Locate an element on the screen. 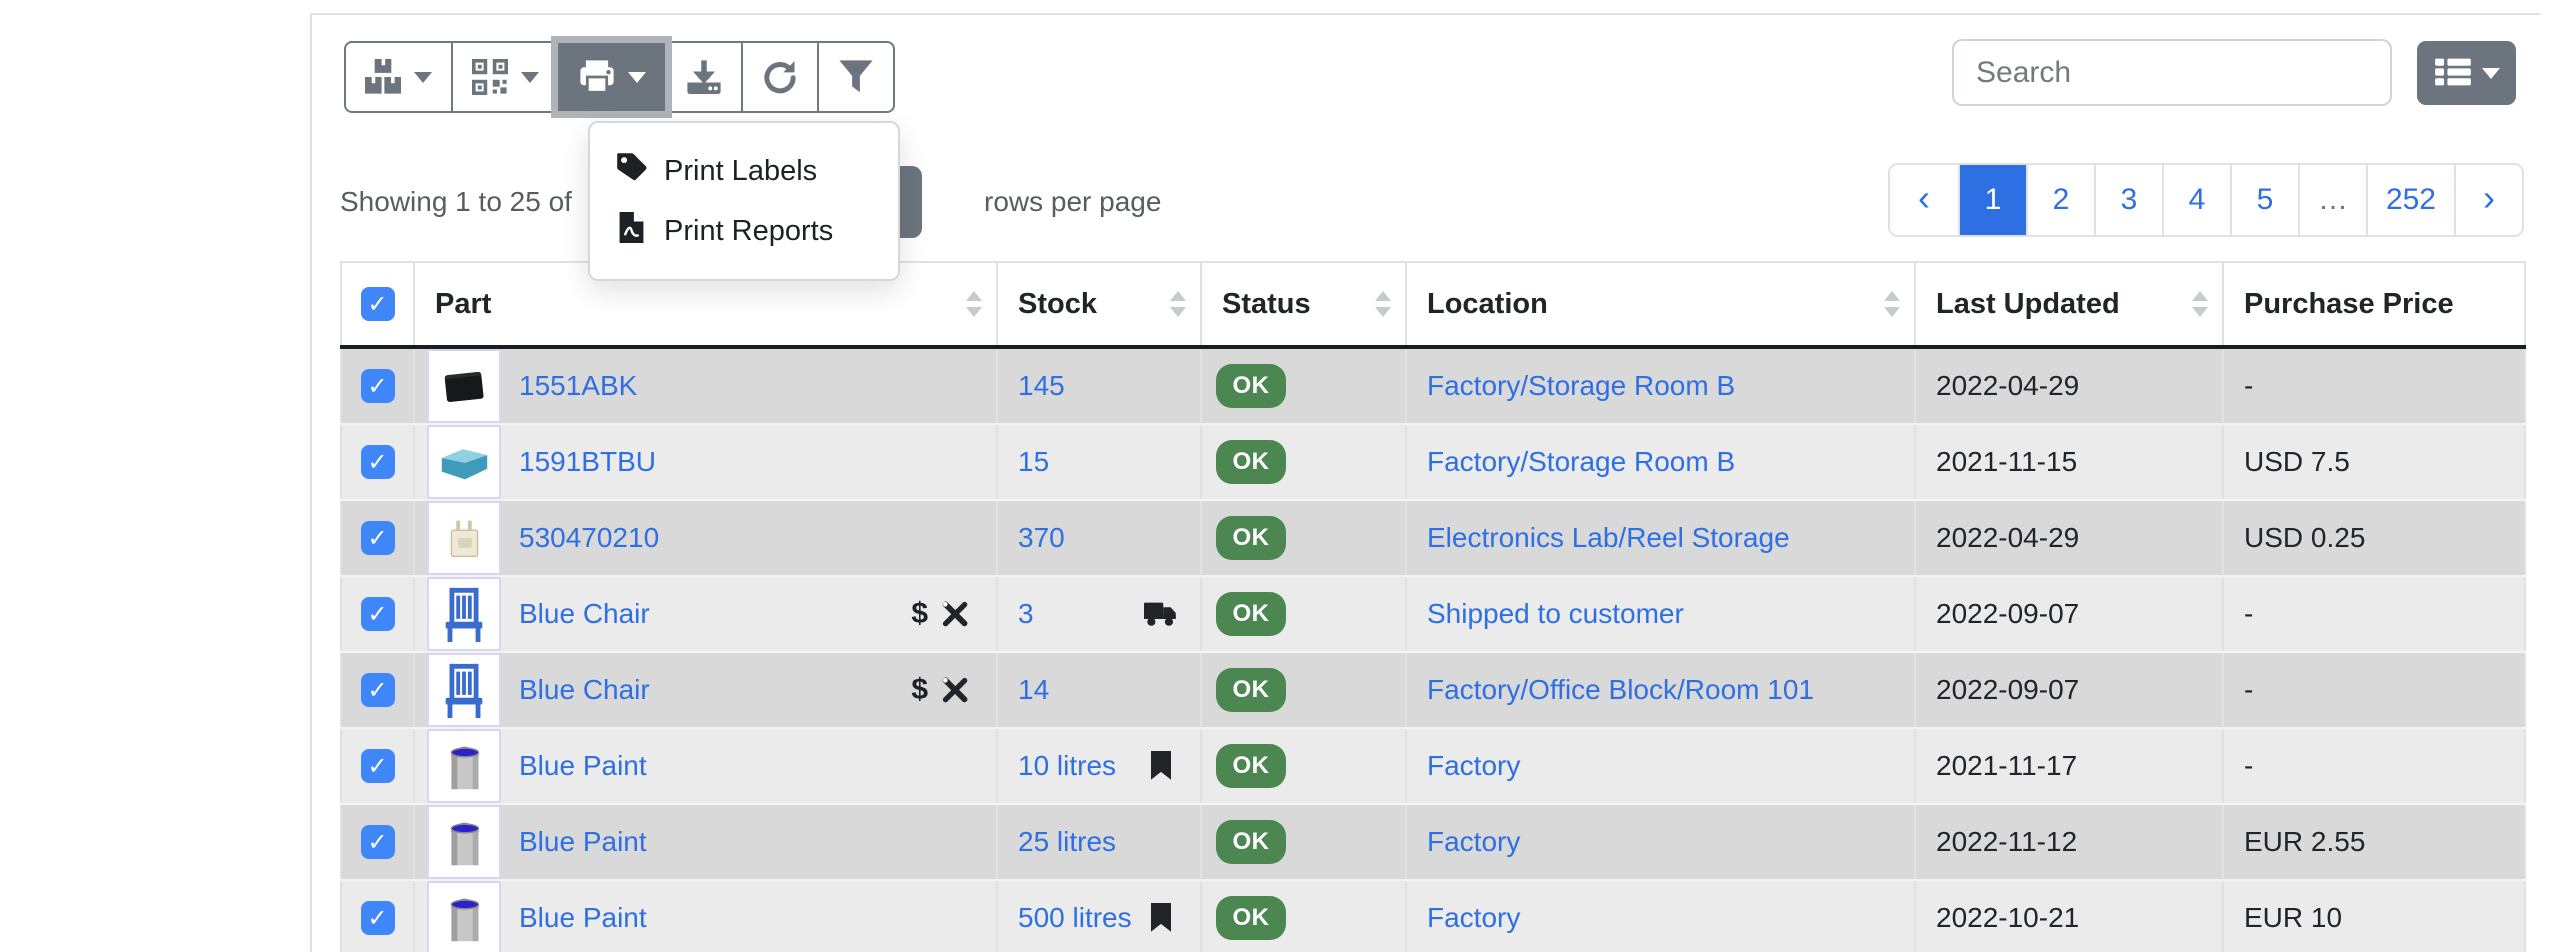 The image size is (2554, 952). tools-icon is located at coordinates (955, 614).